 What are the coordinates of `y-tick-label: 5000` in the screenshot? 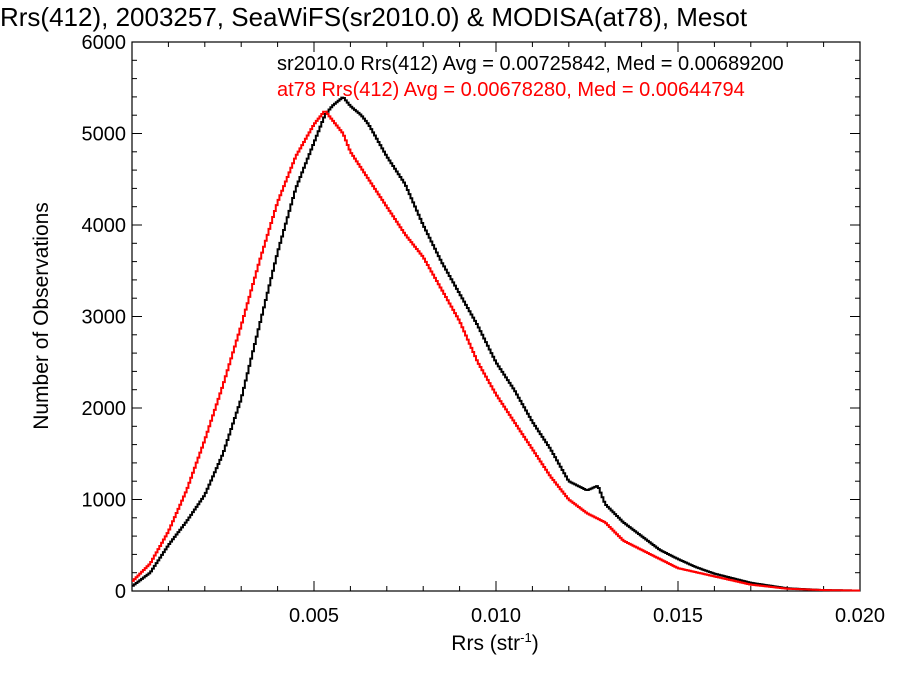 It's located at (104, 135).